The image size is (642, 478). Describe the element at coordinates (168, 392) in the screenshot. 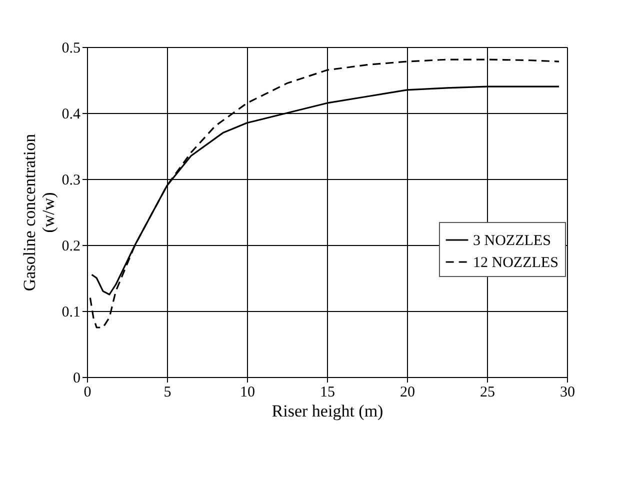

I see `x-tick-label: 5` at that location.